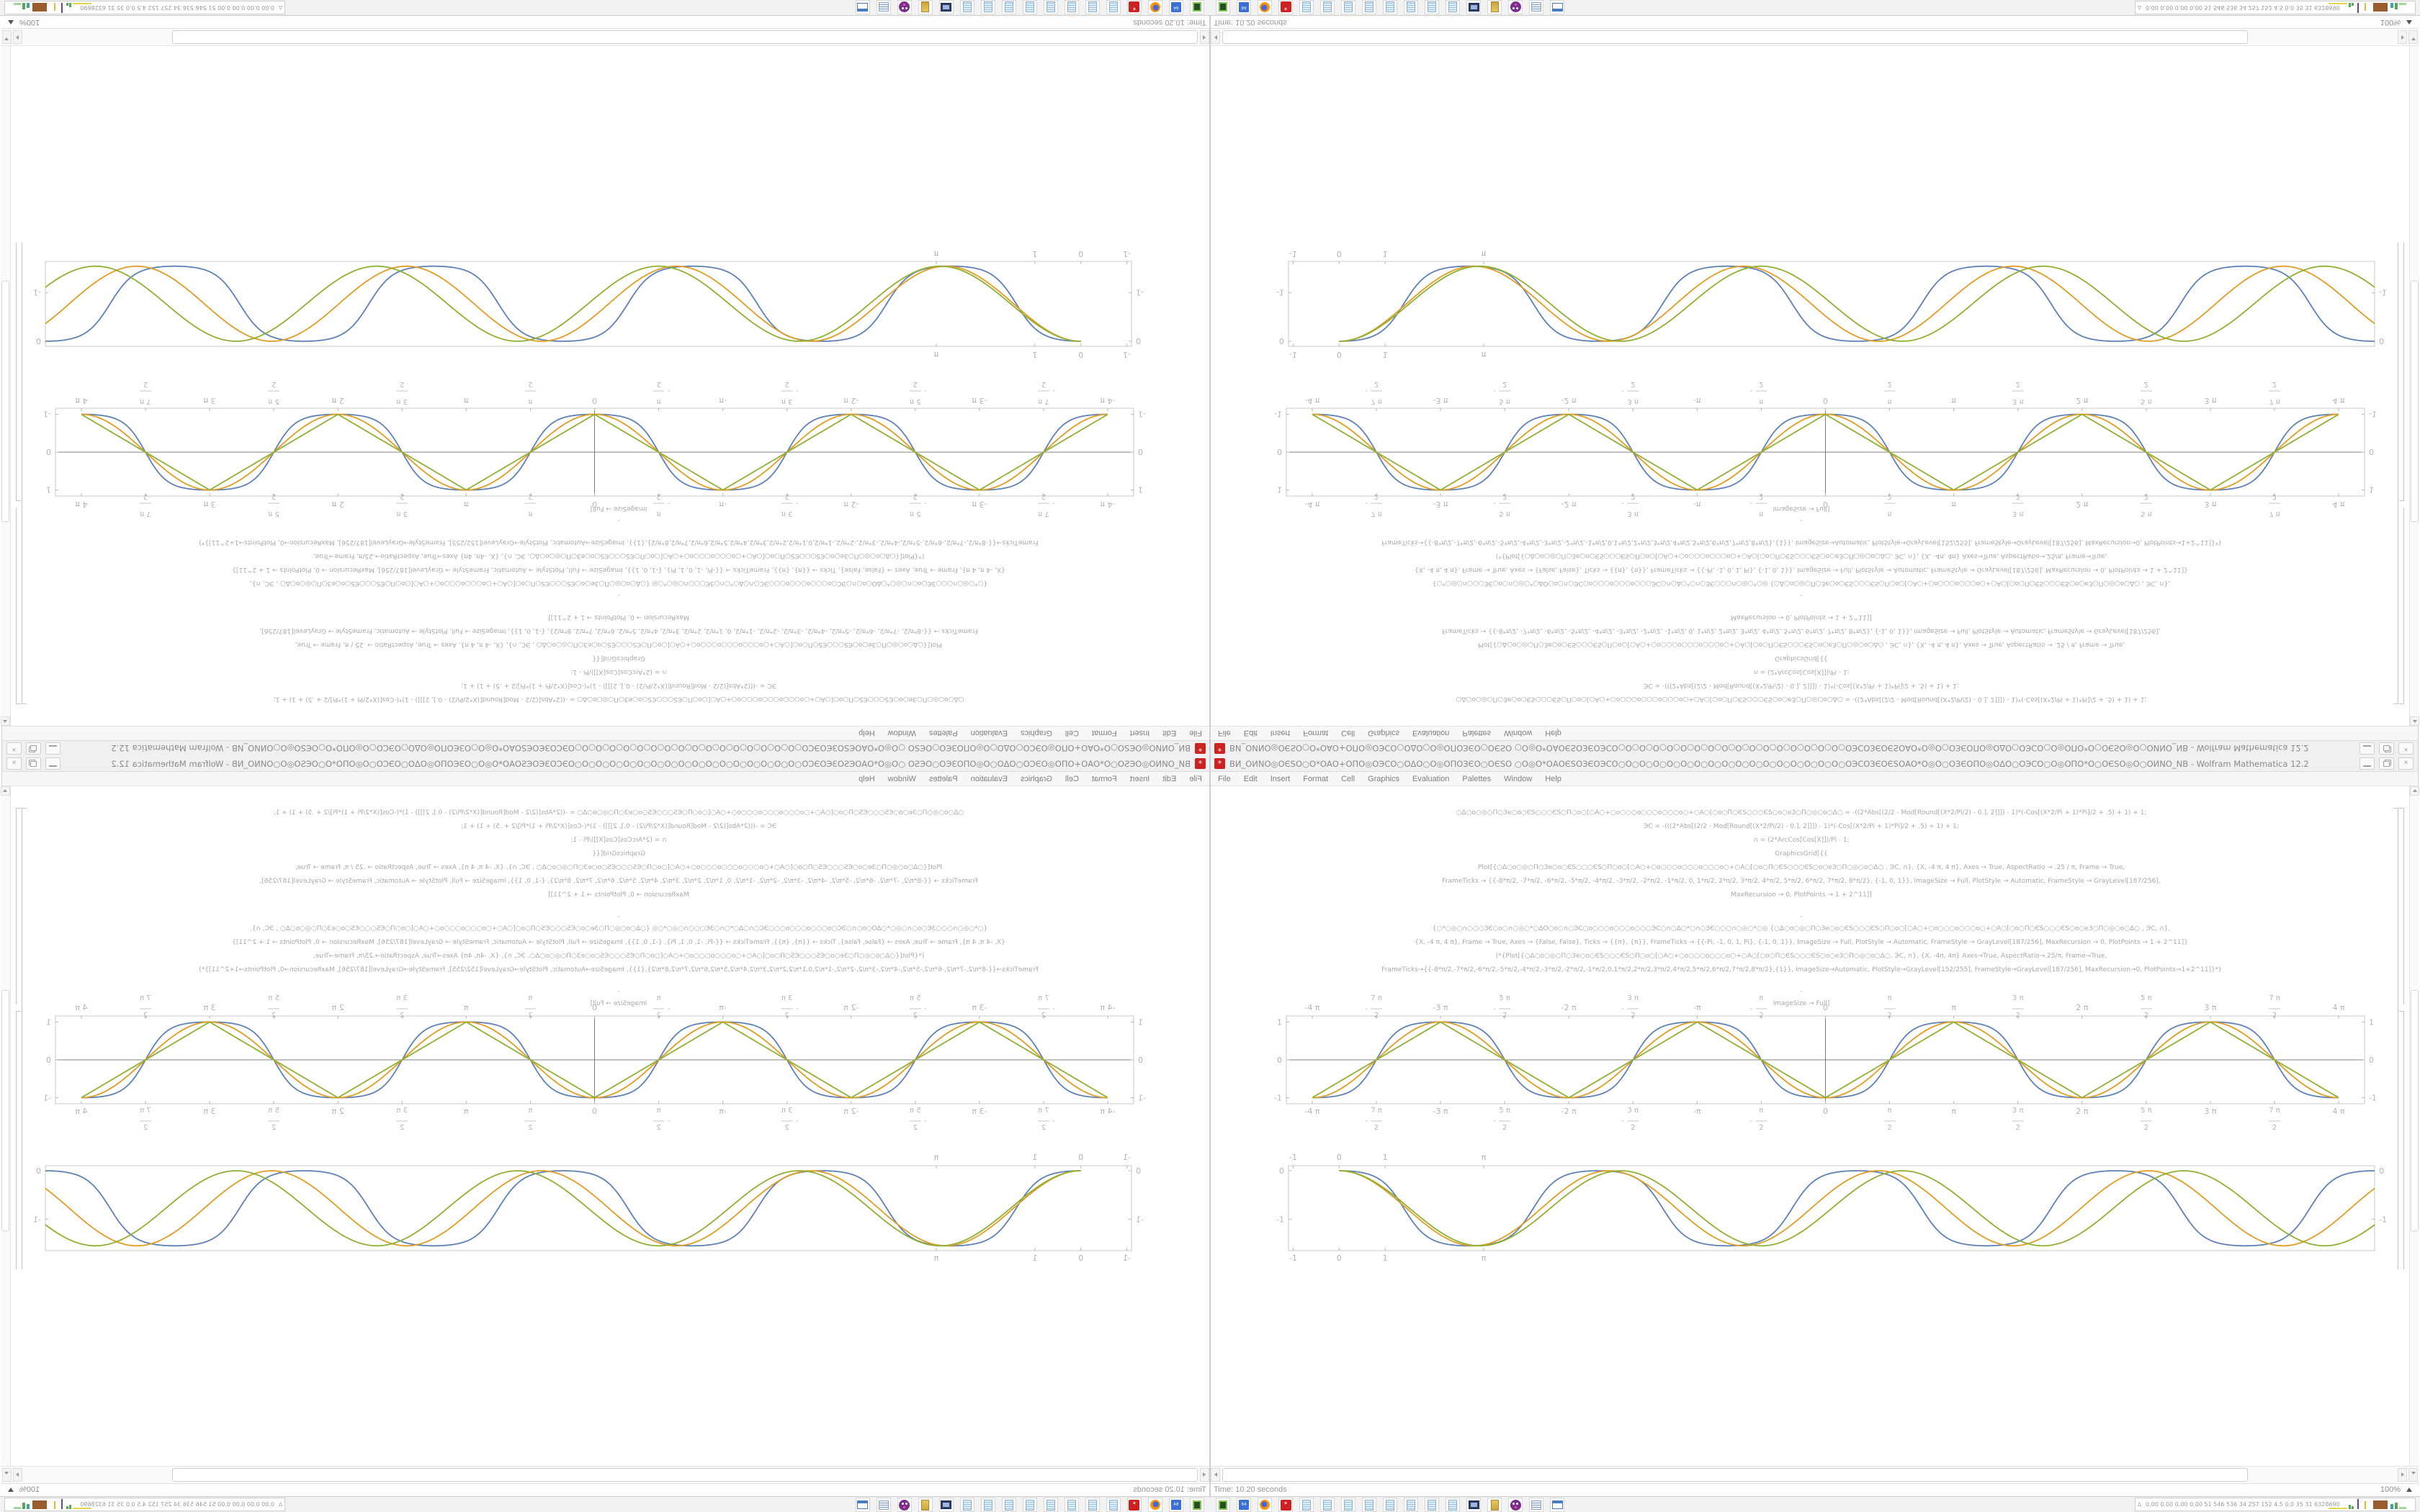  What do you see at coordinates (1316, 733) in the screenshot?
I see `menu-format: Format` at bounding box center [1316, 733].